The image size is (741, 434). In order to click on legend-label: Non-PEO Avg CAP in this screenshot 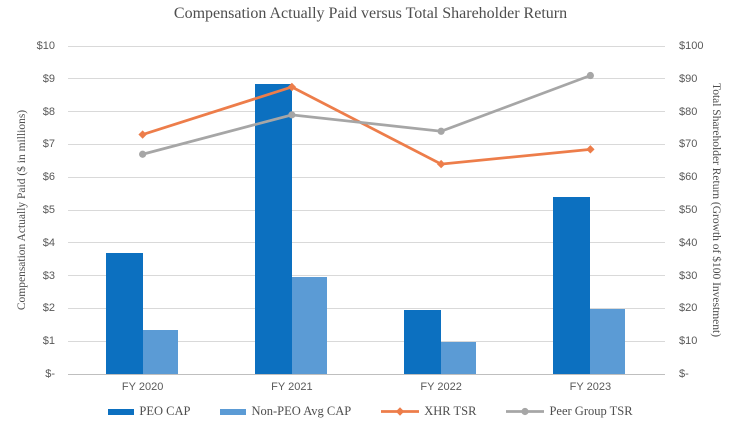, I will do `click(301, 411)`.